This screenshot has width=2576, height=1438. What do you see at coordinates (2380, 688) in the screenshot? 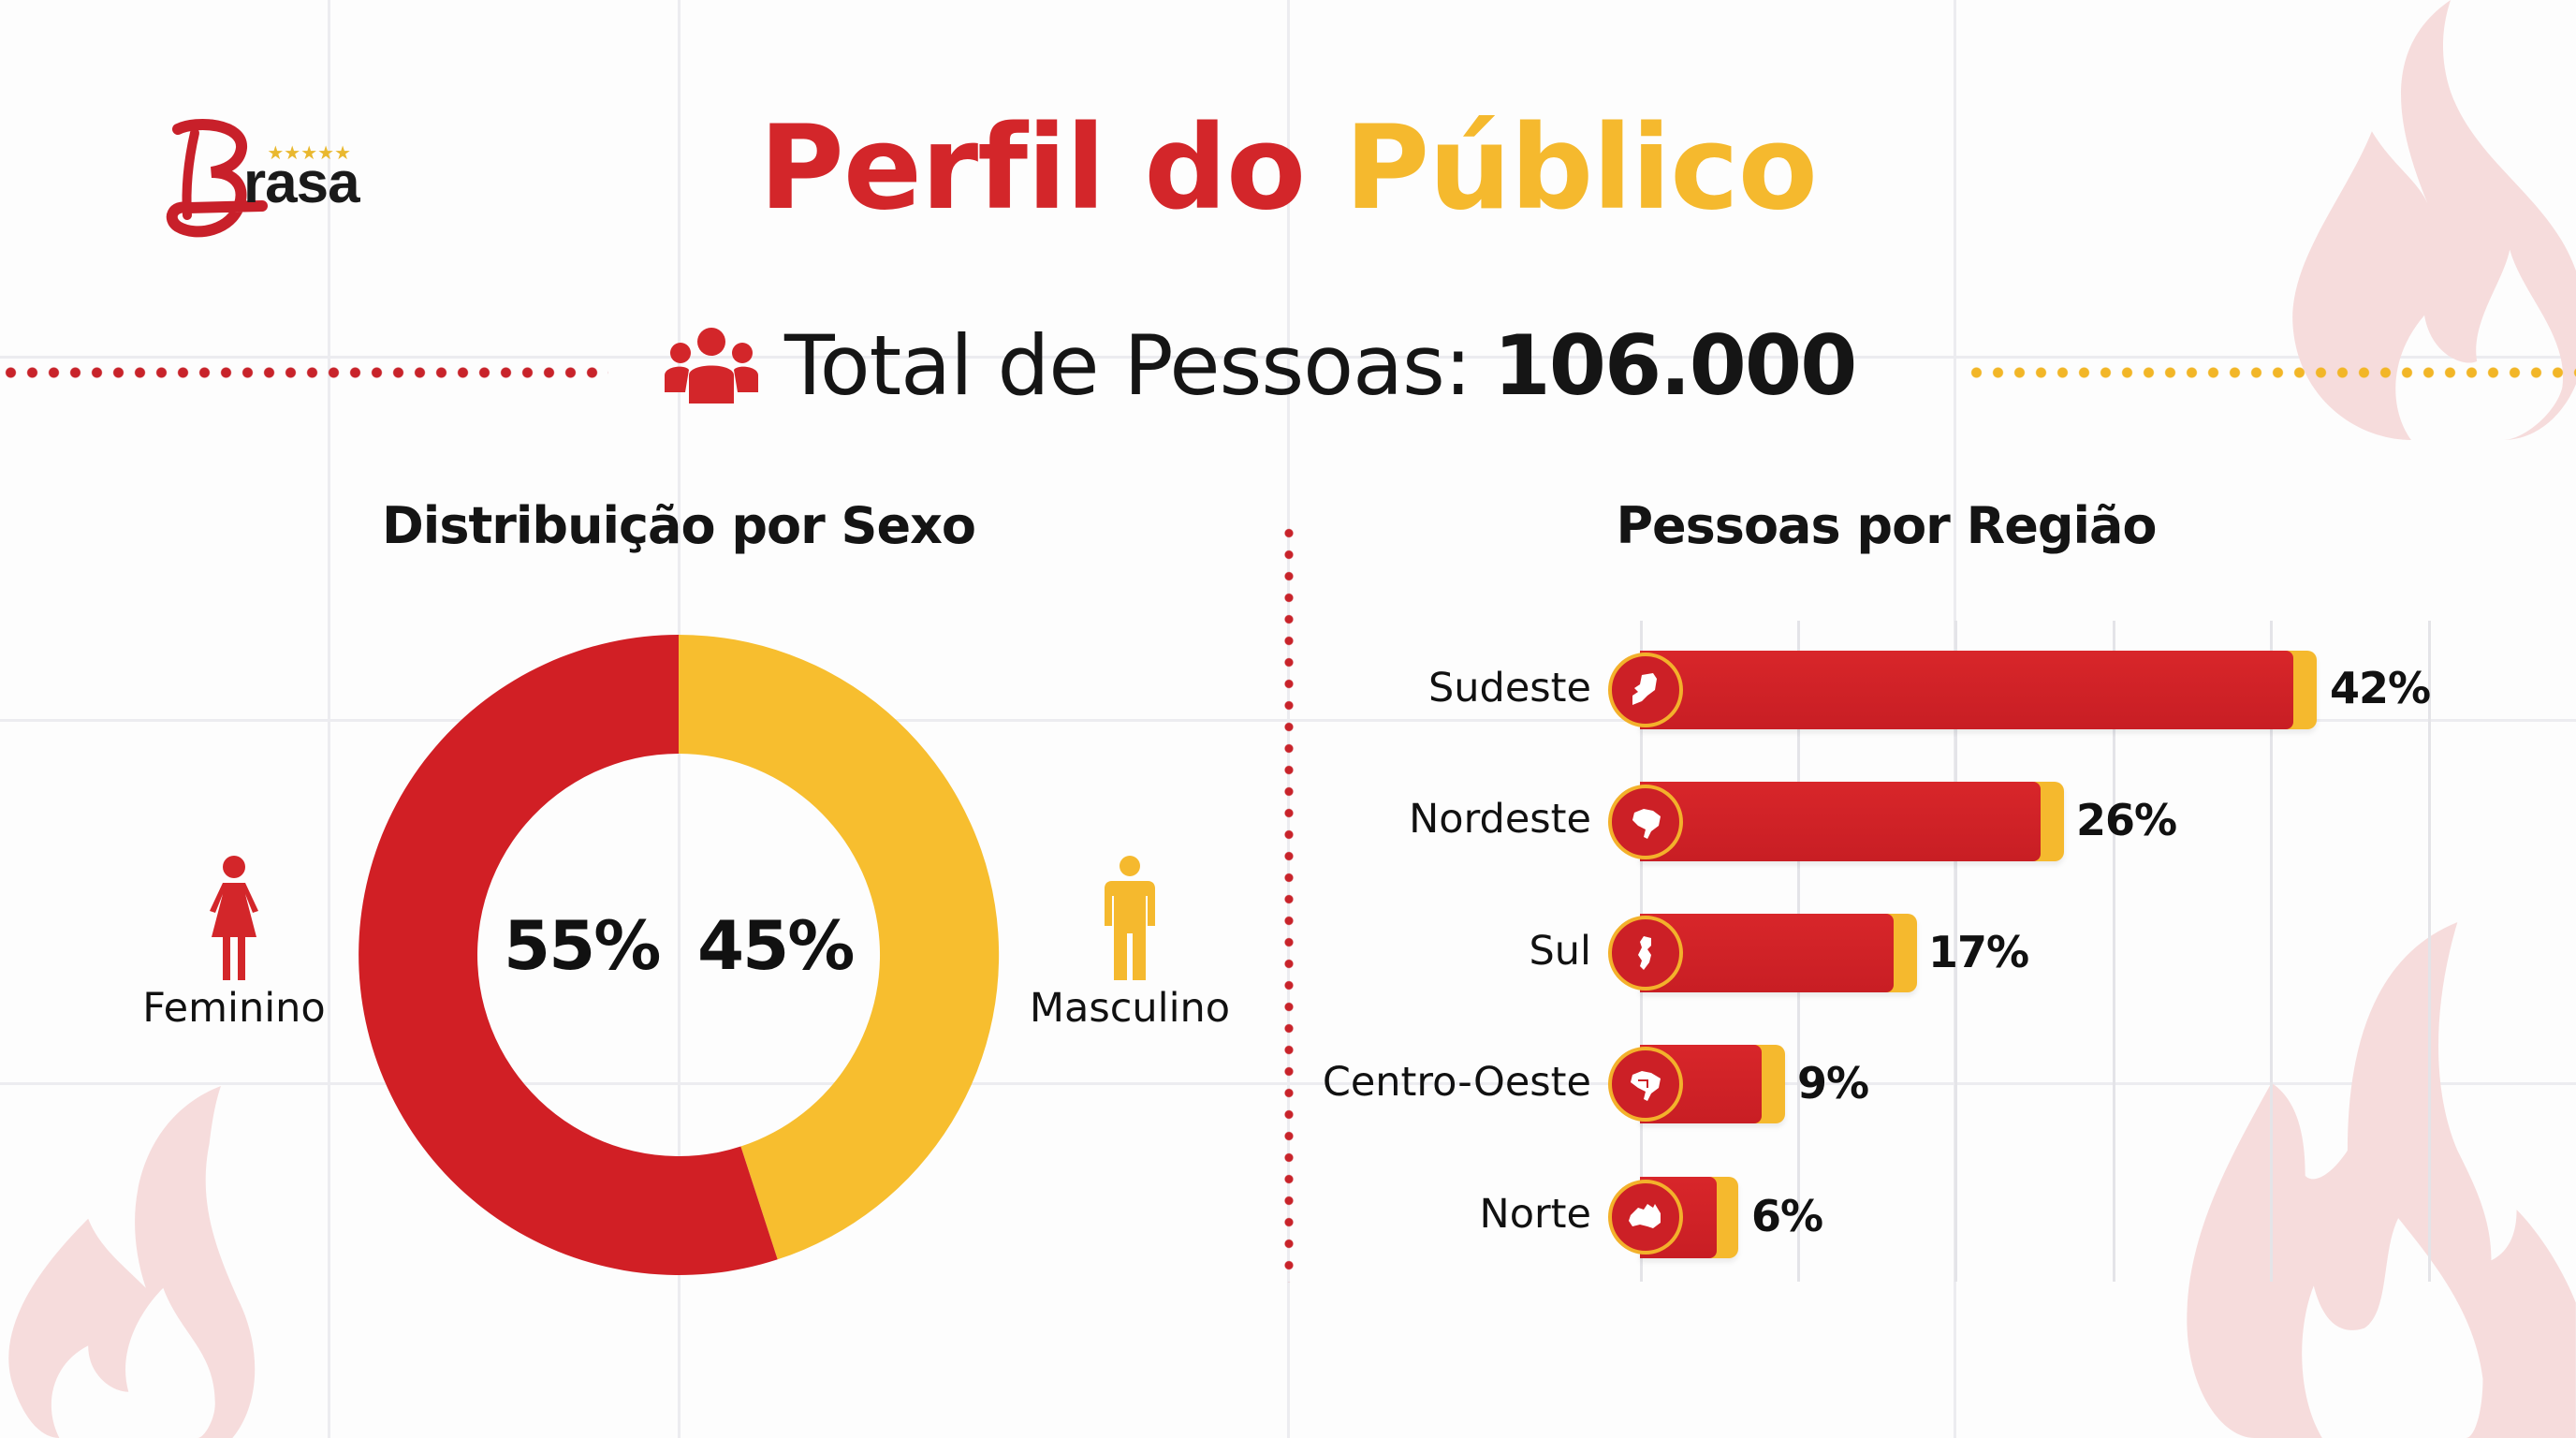
I see `bar-value-sudeste: 42%` at bounding box center [2380, 688].